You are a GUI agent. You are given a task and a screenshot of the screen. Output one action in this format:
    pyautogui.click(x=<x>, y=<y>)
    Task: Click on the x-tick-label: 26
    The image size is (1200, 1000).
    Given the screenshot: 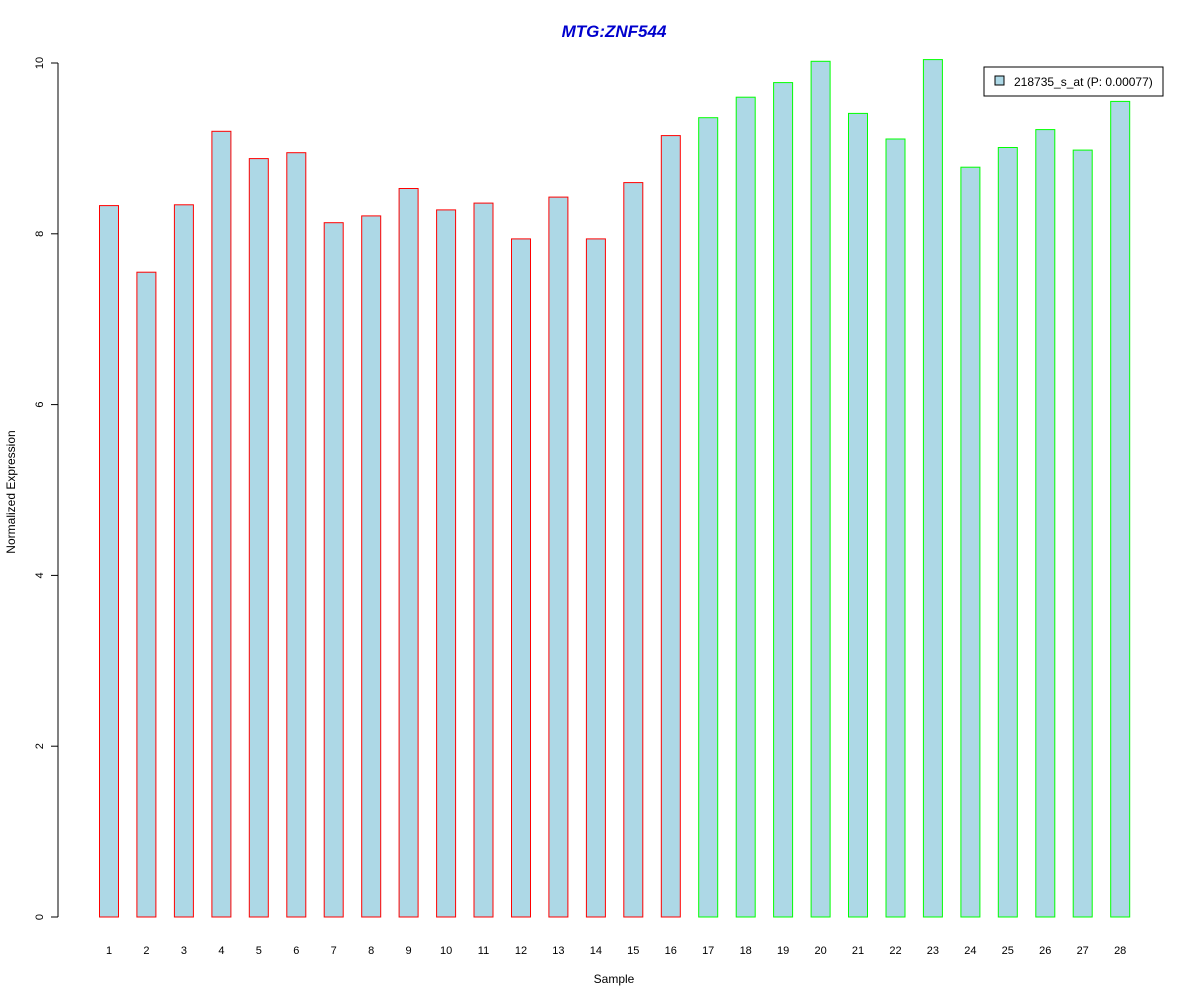 What is the action you would take?
    pyautogui.click(x=1045, y=951)
    